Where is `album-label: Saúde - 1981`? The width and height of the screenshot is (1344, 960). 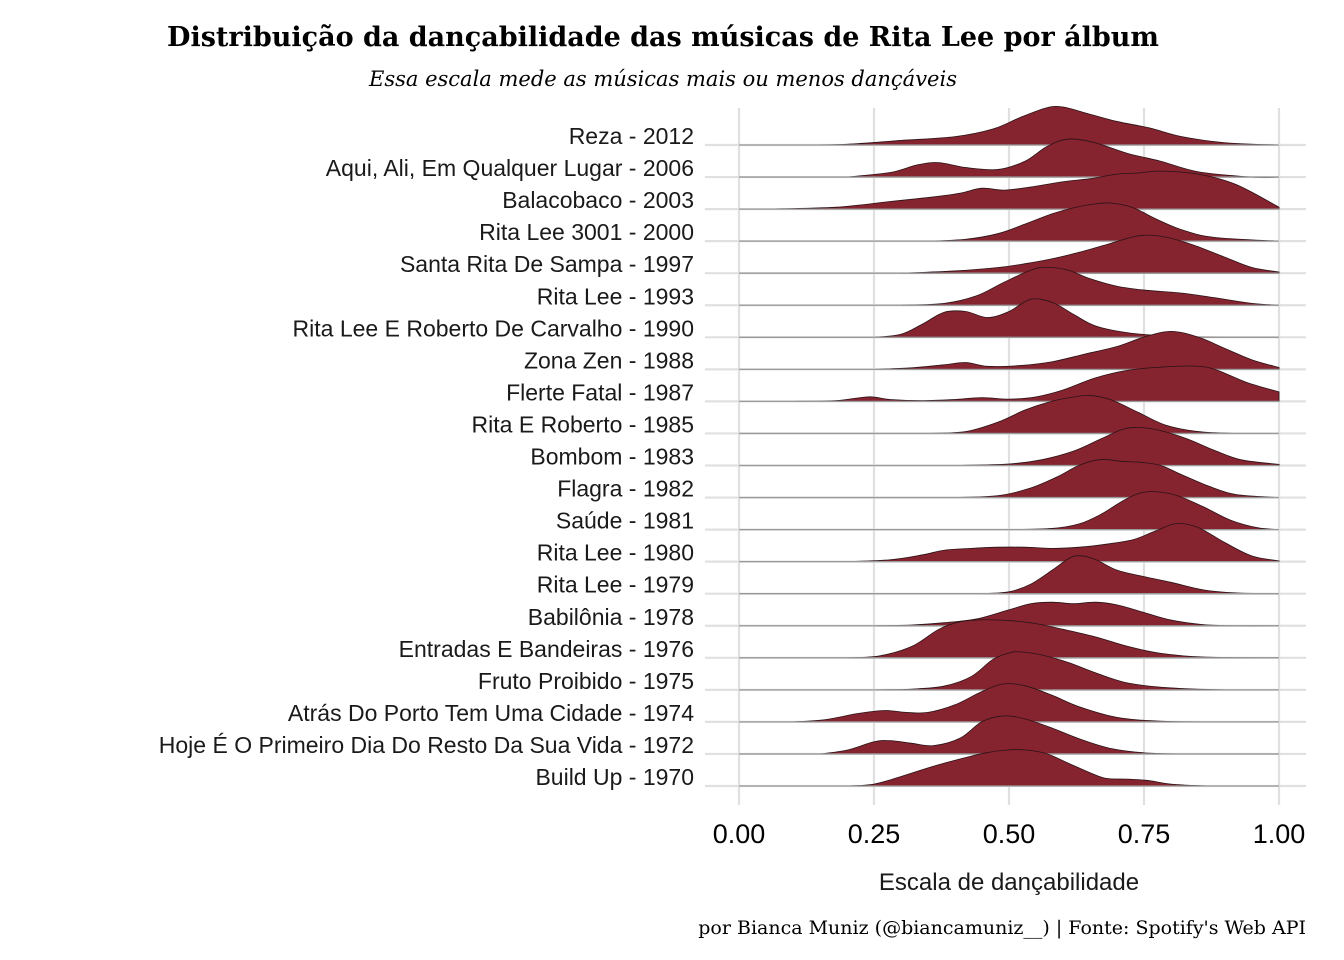
album-label: Saúde - 1981 is located at coordinates (625, 521).